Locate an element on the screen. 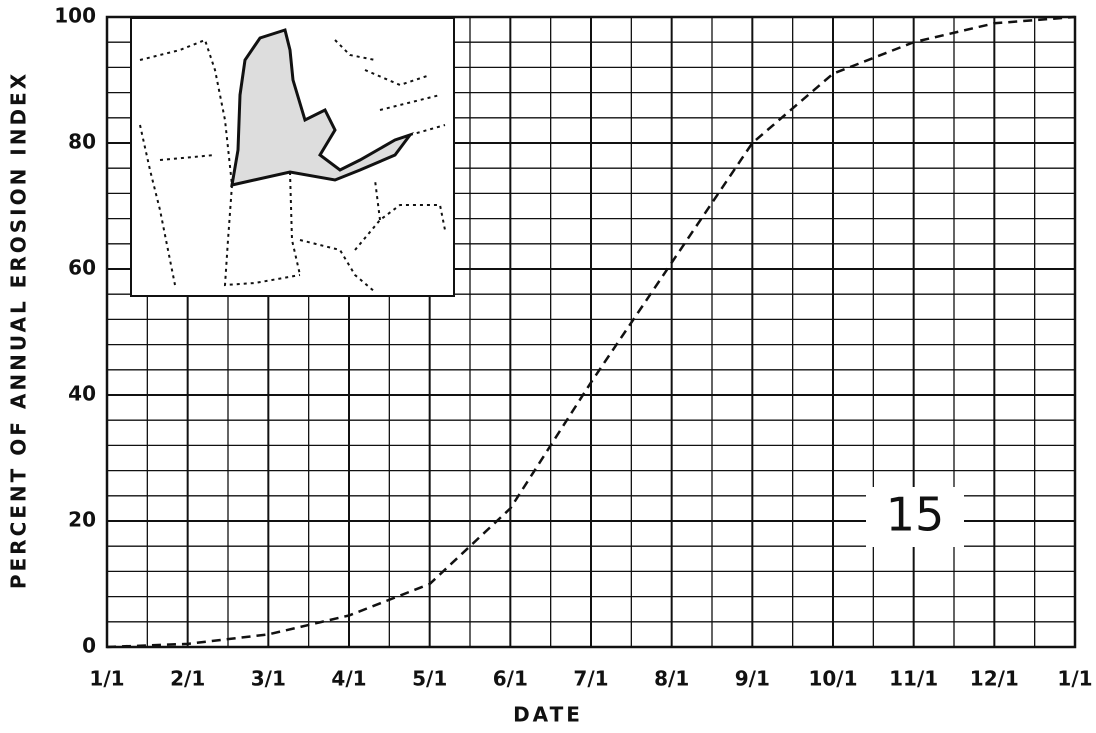  x-tick-label: 11/1 is located at coordinates (913, 679).